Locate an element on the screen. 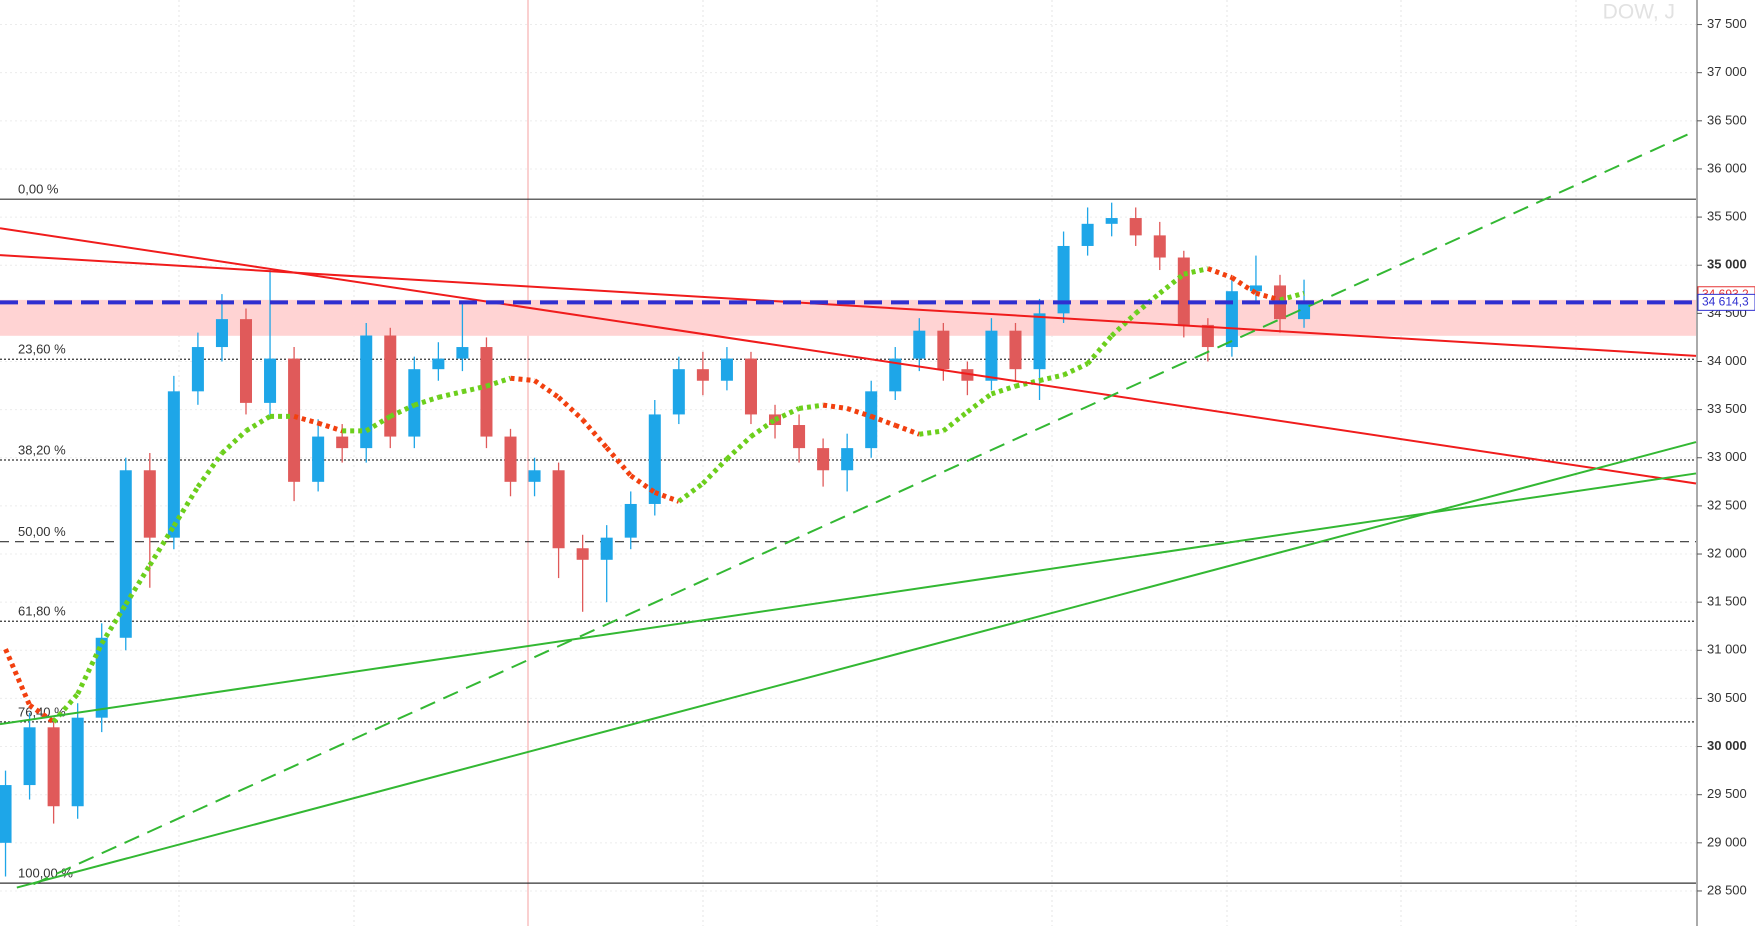  y-tick-label: 35 500 is located at coordinates (1727, 216).